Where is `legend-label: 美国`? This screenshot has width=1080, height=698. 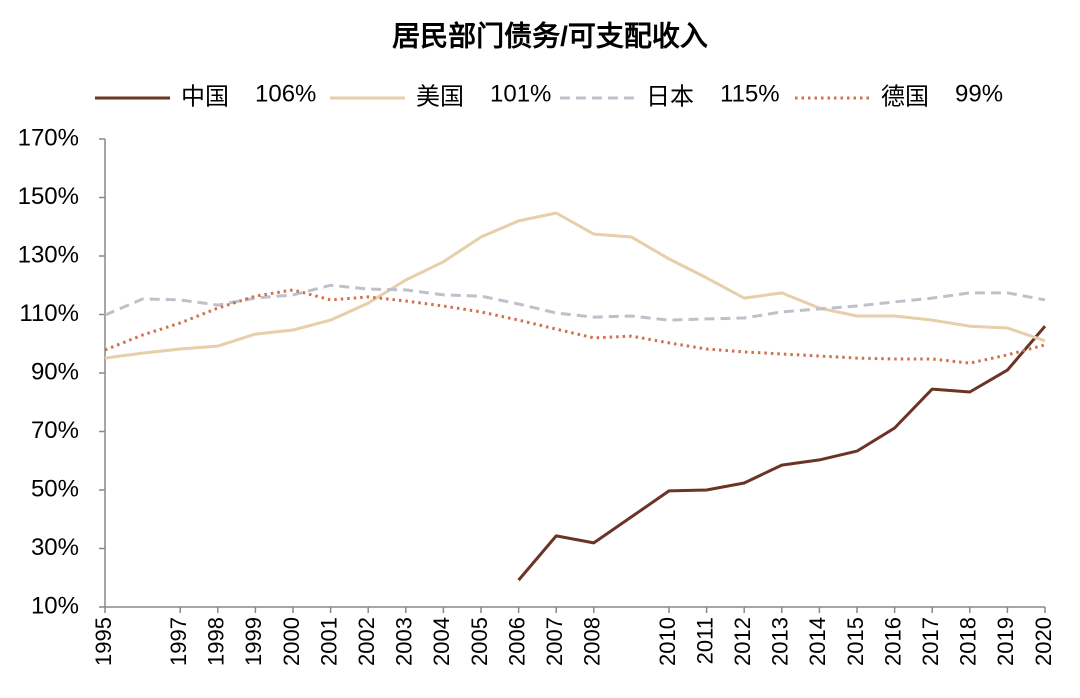
legend-label: 美国 is located at coordinates (440, 96).